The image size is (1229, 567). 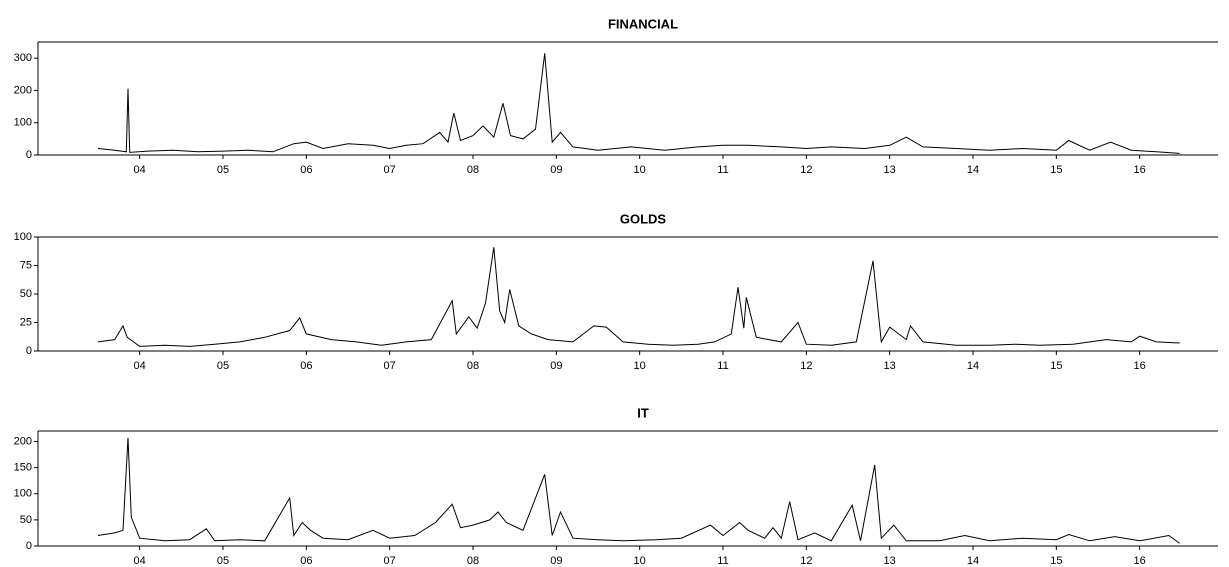 What do you see at coordinates (26, 322) in the screenshot?
I see `y-tick-label: 25` at bounding box center [26, 322].